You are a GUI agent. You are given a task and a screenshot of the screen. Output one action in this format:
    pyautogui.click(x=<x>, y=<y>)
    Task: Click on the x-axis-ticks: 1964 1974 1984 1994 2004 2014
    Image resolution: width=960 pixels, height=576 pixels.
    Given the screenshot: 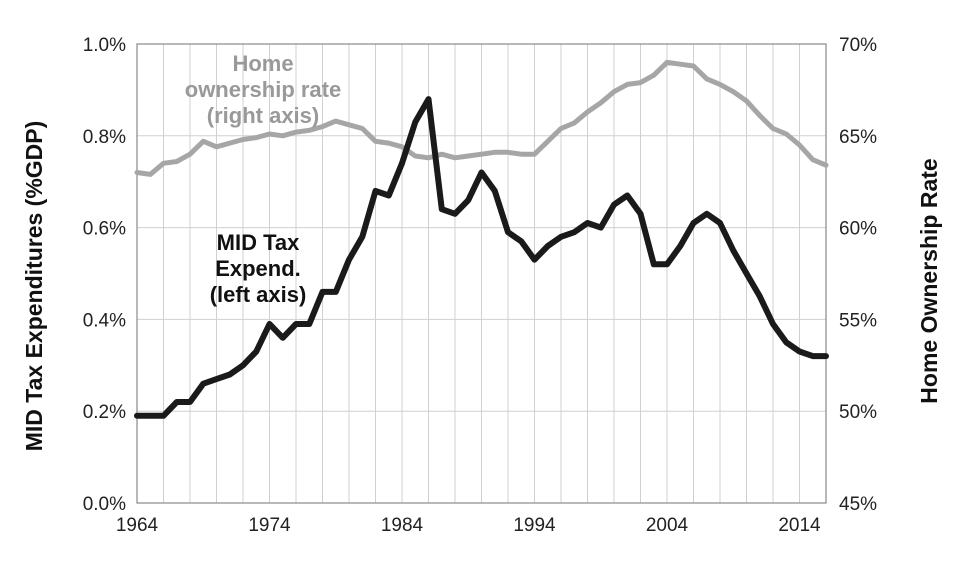 What is the action you would take?
    pyautogui.click(x=468, y=525)
    